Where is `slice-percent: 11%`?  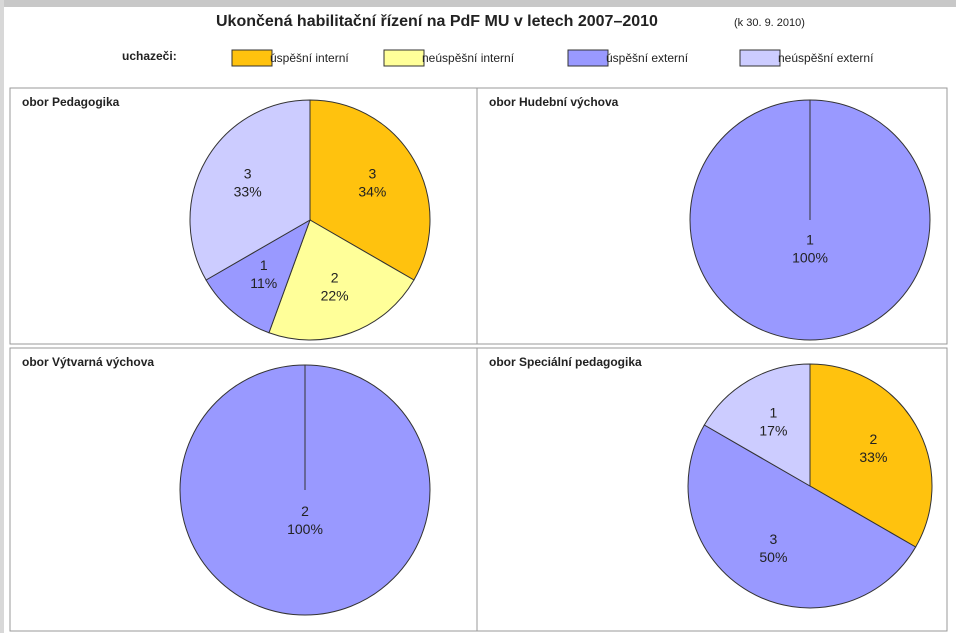 slice-percent: 11% is located at coordinates (263, 283).